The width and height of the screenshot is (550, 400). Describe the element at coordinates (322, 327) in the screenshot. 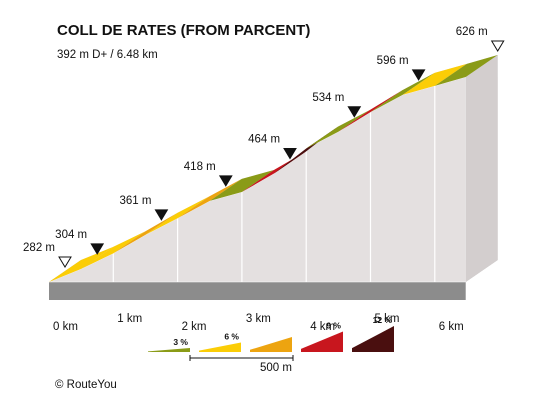

I see `km-tick-label: 4 km` at that location.